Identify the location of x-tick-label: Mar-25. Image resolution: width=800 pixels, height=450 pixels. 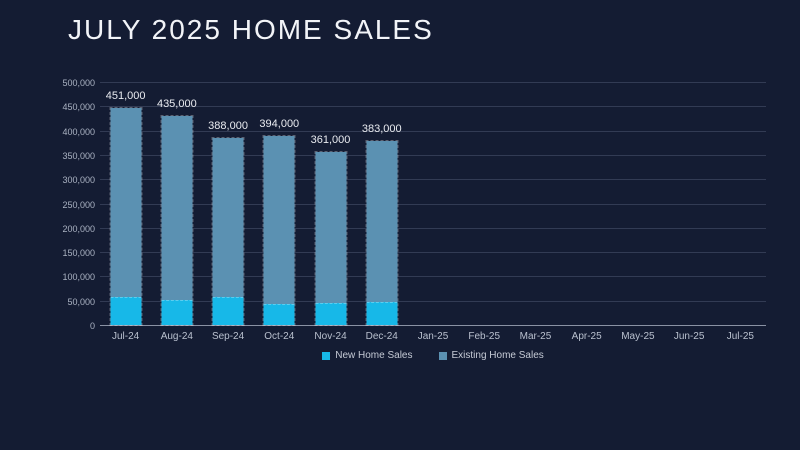
(535, 336).